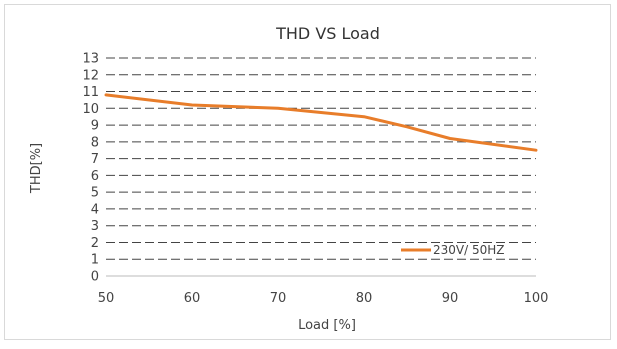 This screenshot has height=349, width=617. What do you see at coordinates (95, 277) in the screenshot?
I see `y-tick-label: 0` at bounding box center [95, 277].